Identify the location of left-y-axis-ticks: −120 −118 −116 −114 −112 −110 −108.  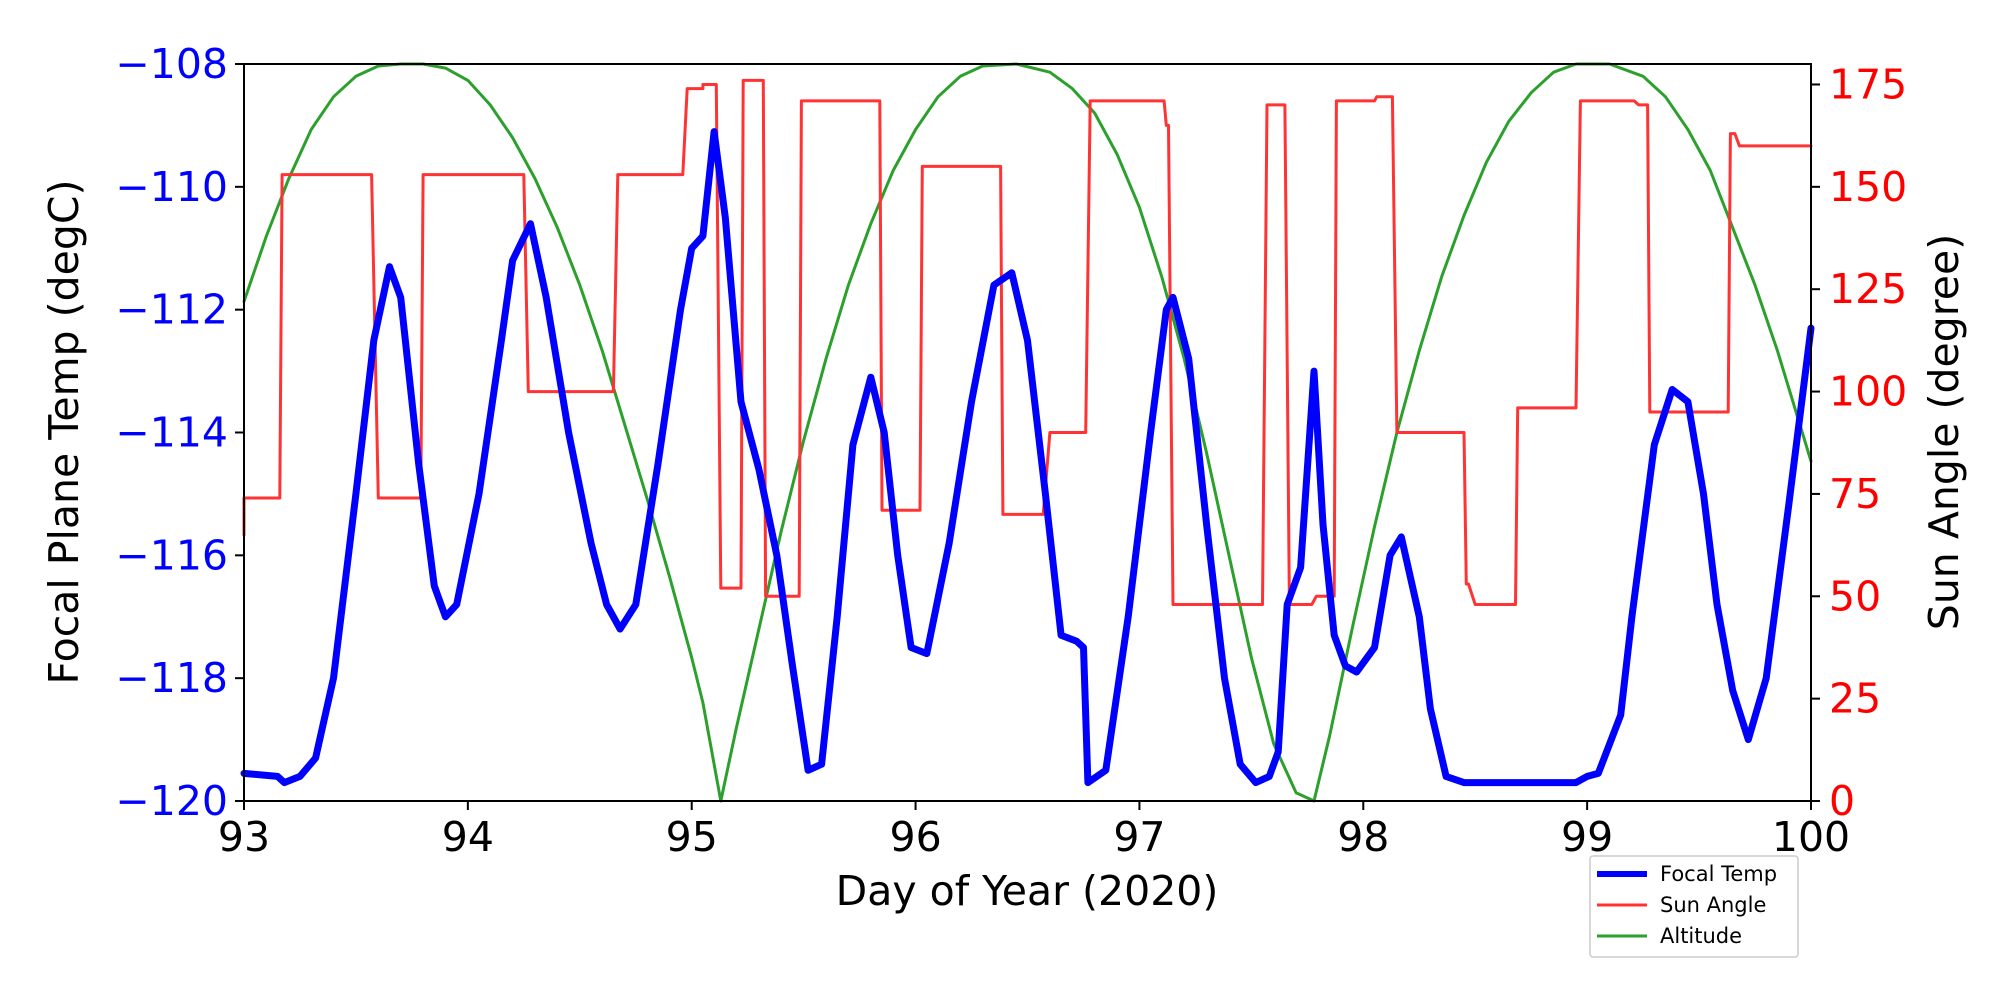
(179, 432).